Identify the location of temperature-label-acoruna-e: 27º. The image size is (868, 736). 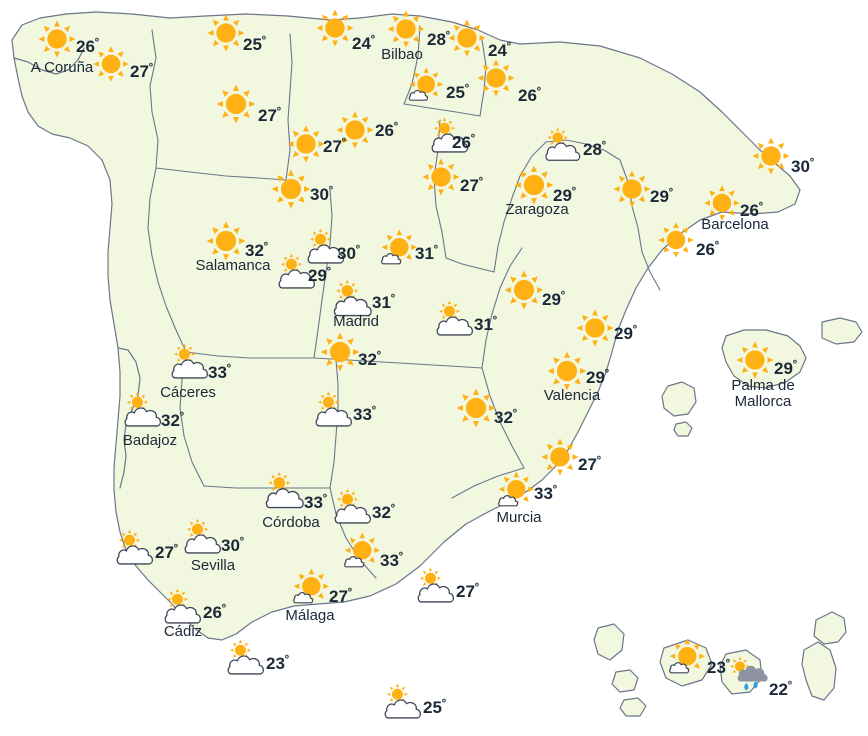
(141, 71).